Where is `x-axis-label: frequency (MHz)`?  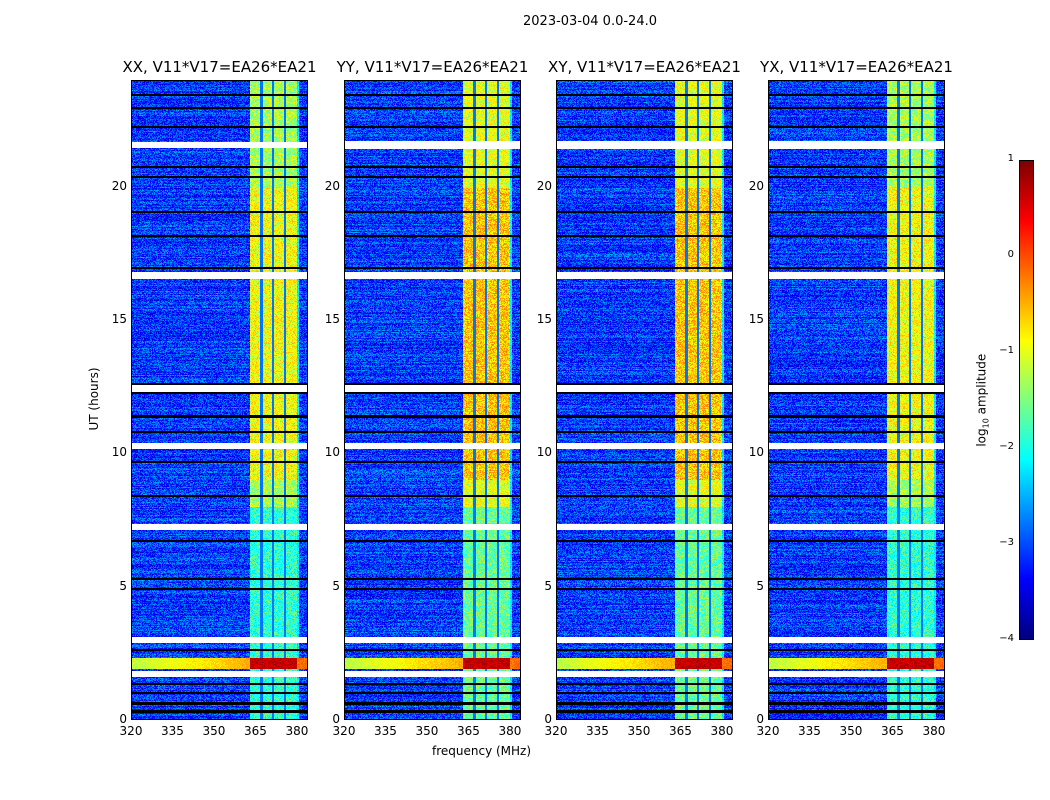
x-axis-label: frequency (MHz) is located at coordinates (482, 751).